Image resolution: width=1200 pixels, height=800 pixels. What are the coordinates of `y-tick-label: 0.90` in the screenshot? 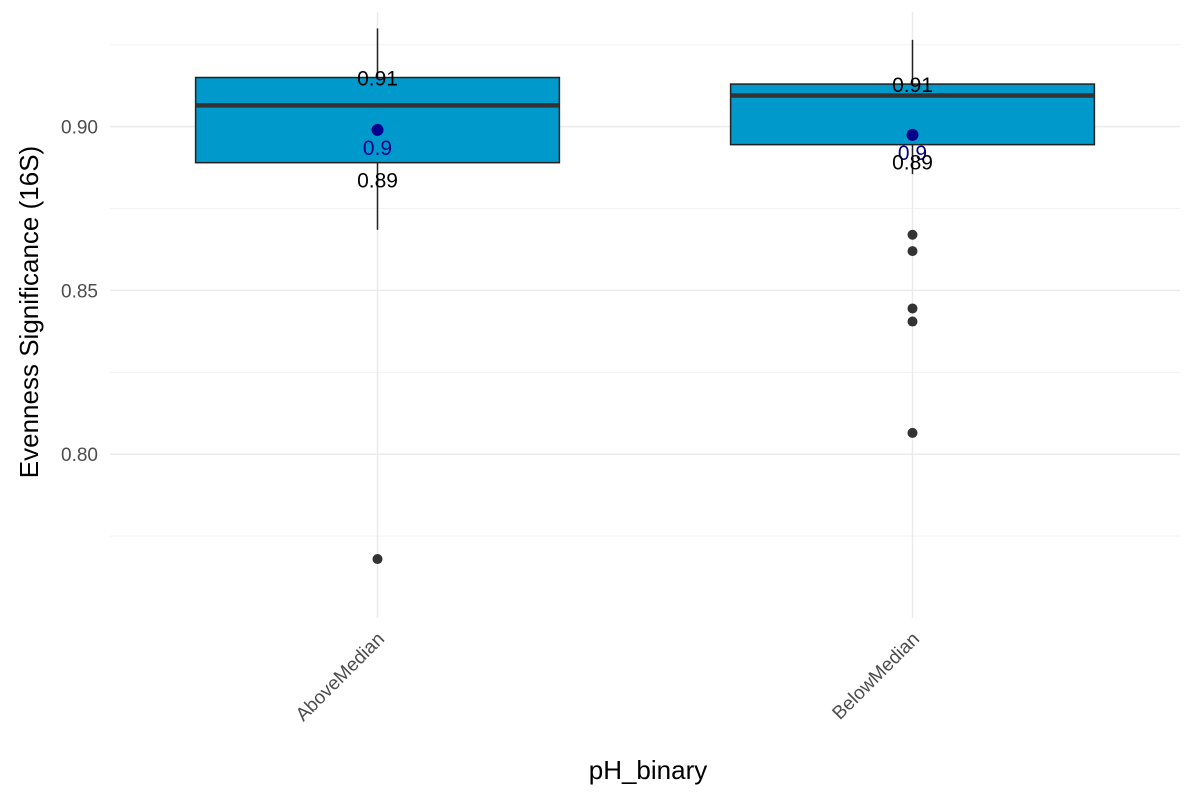 It's located at (79, 128).